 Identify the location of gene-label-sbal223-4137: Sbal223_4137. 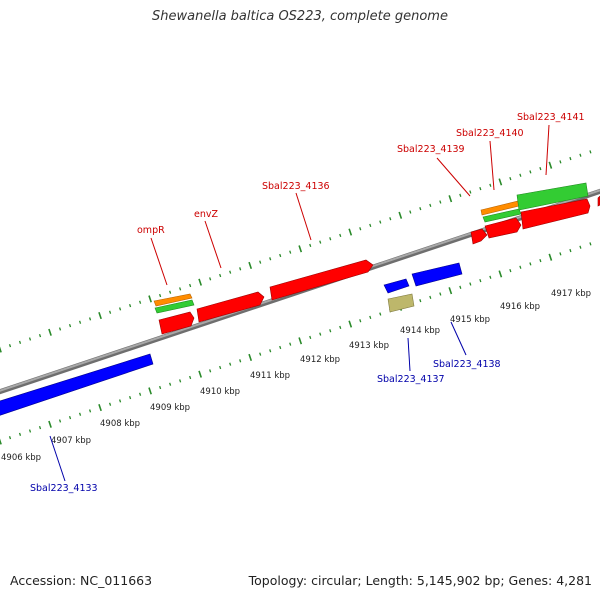
(411, 379).